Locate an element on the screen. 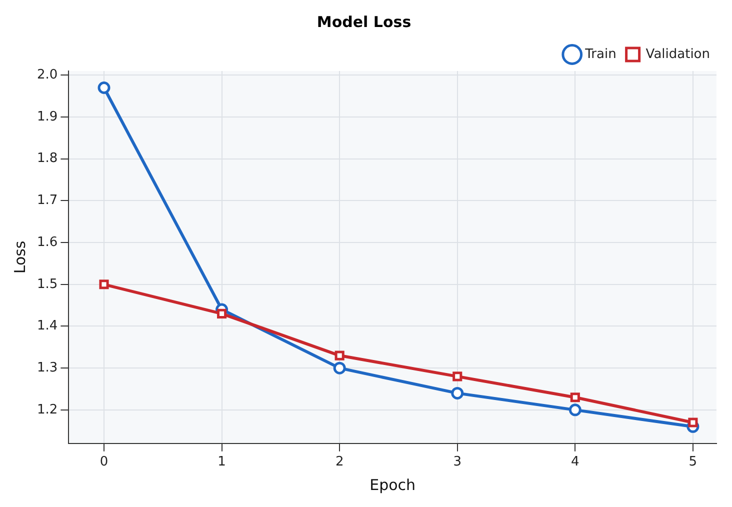 Image resolution: width=732 pixels, height=507 pixels. x-tick-label: 2 is located at coordinates (339, 462).